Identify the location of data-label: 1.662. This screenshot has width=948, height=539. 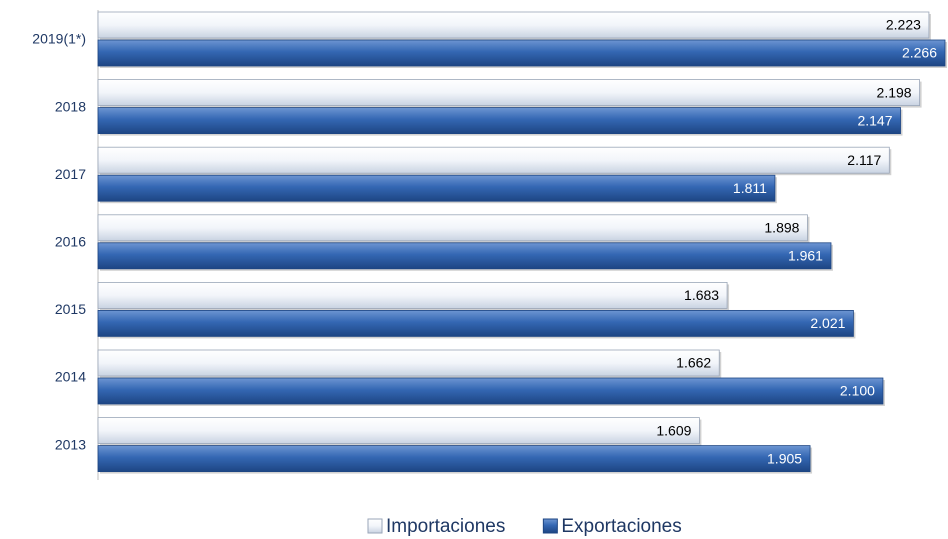
(693, 363).